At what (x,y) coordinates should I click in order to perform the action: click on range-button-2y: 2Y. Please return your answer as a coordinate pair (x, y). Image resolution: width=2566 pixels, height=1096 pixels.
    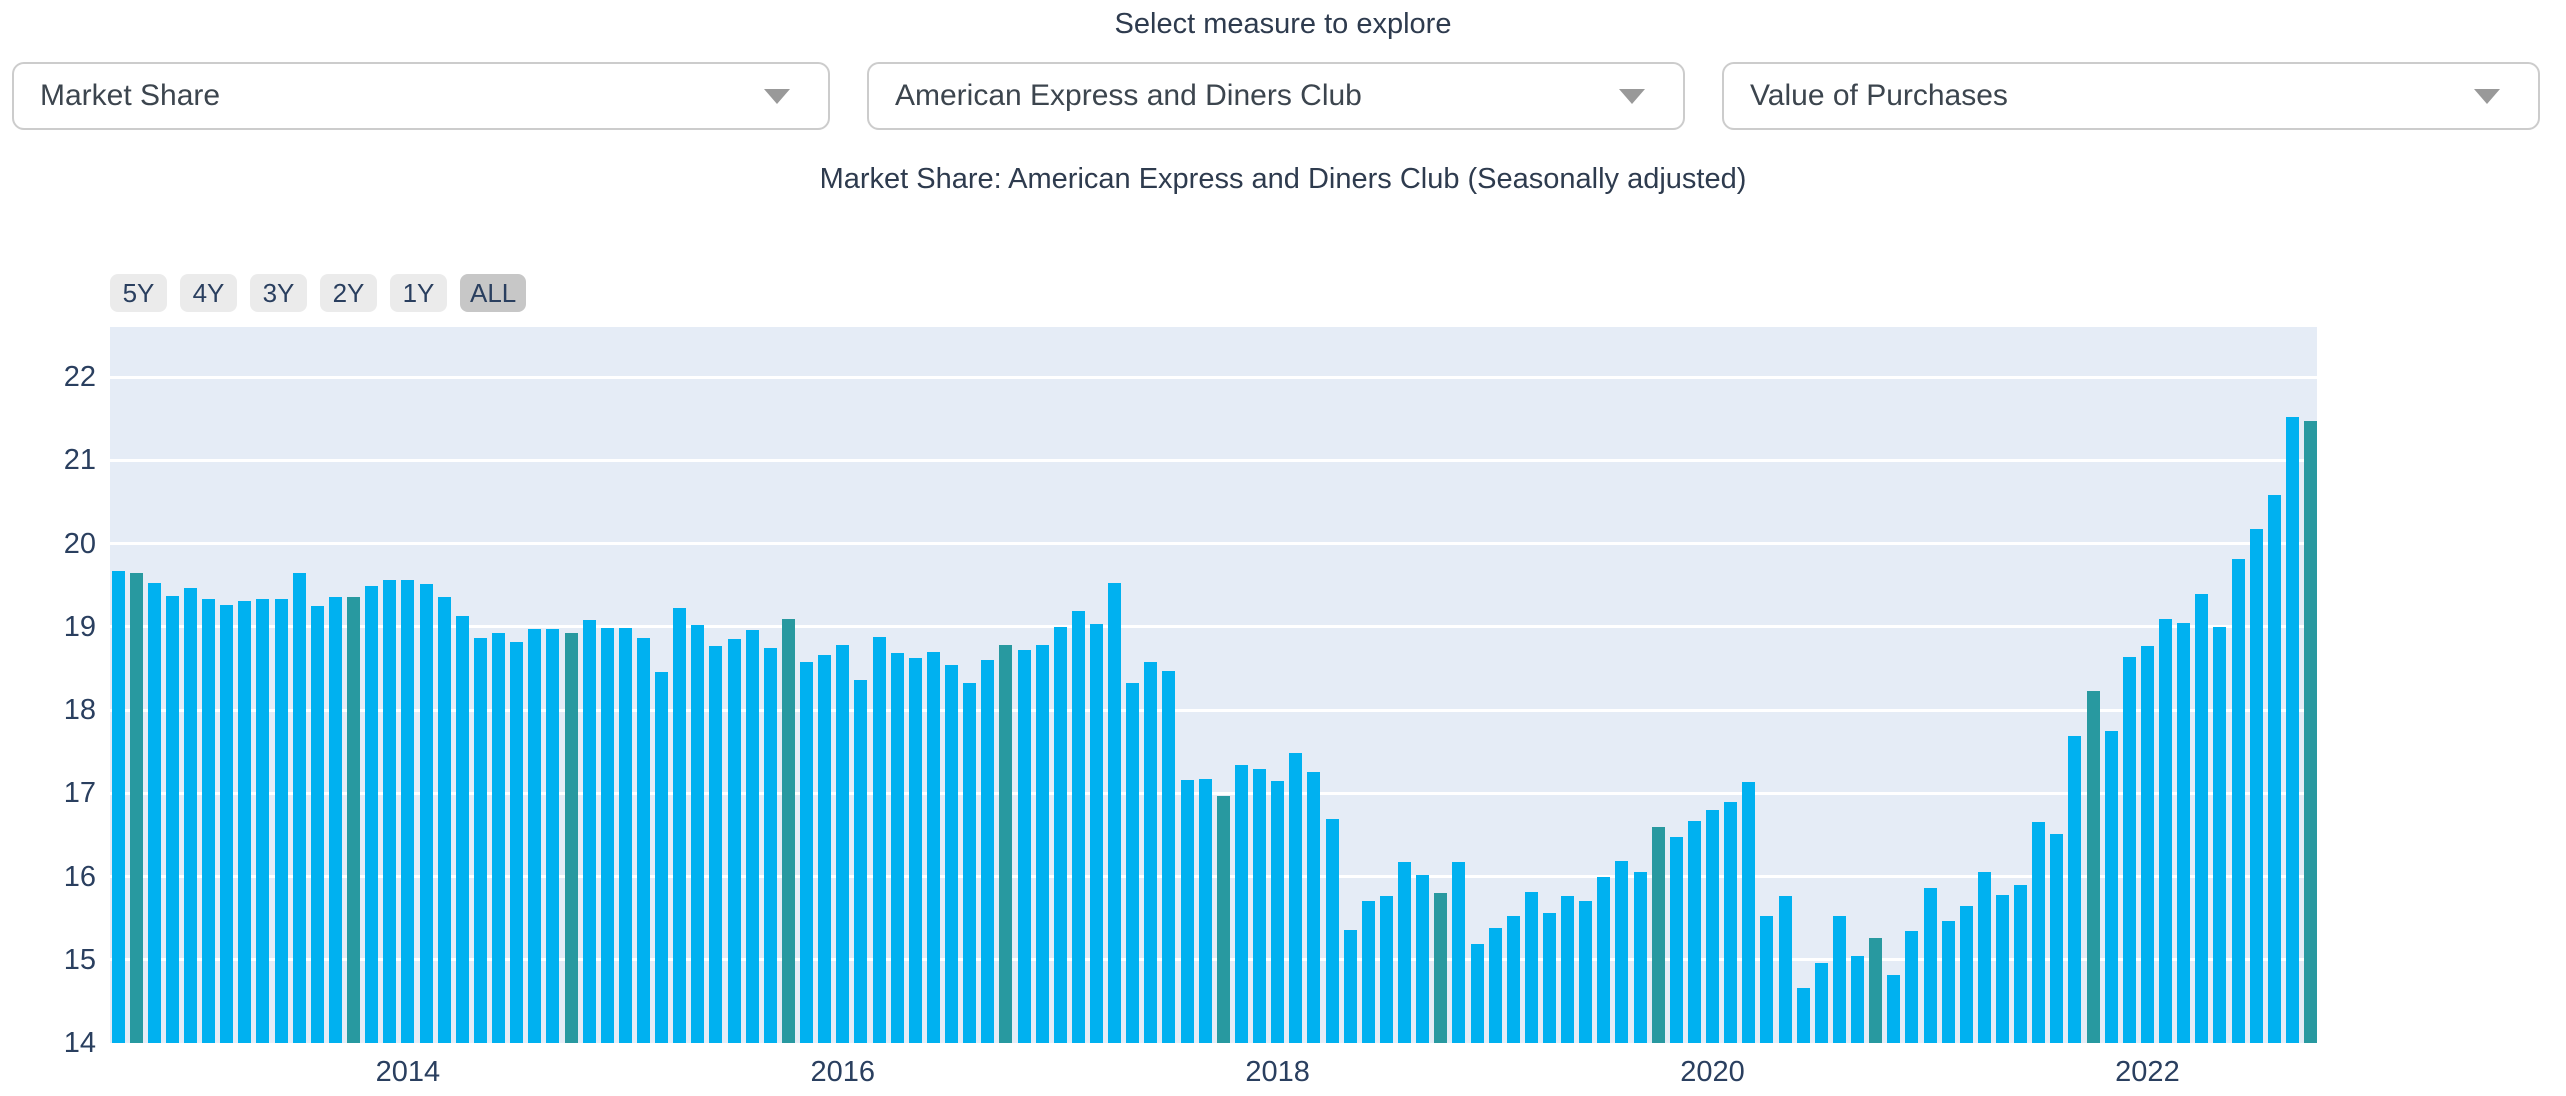
    Looking at the image, I should click on (348, 293).